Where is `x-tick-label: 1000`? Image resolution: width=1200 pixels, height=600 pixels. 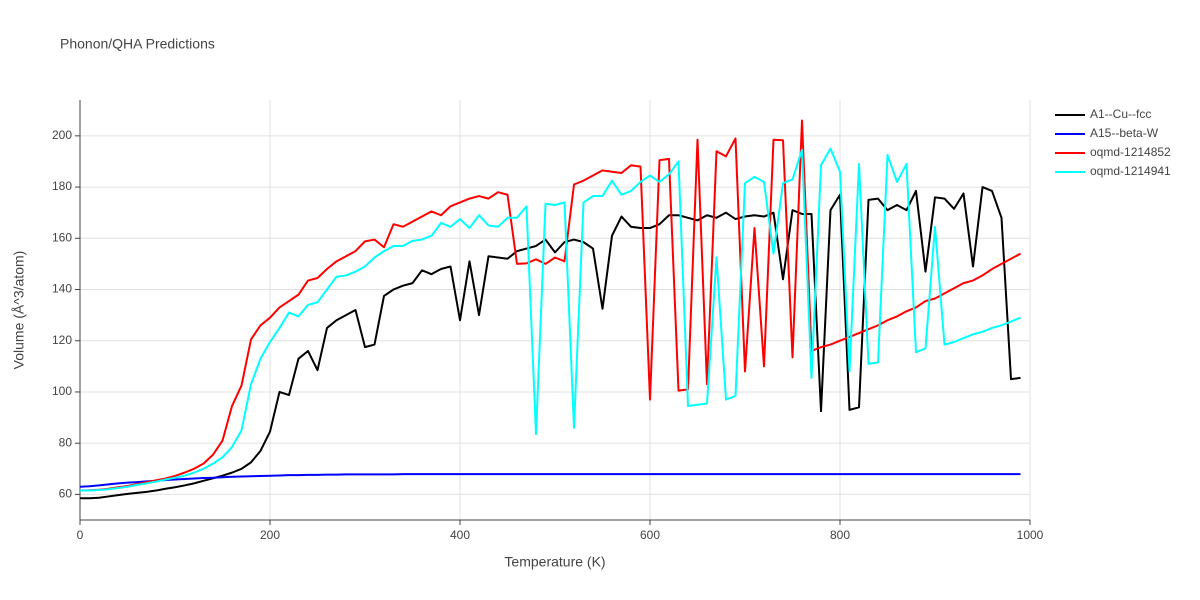
x-tick-label: 1000 is located at coordinates (1030, 535).